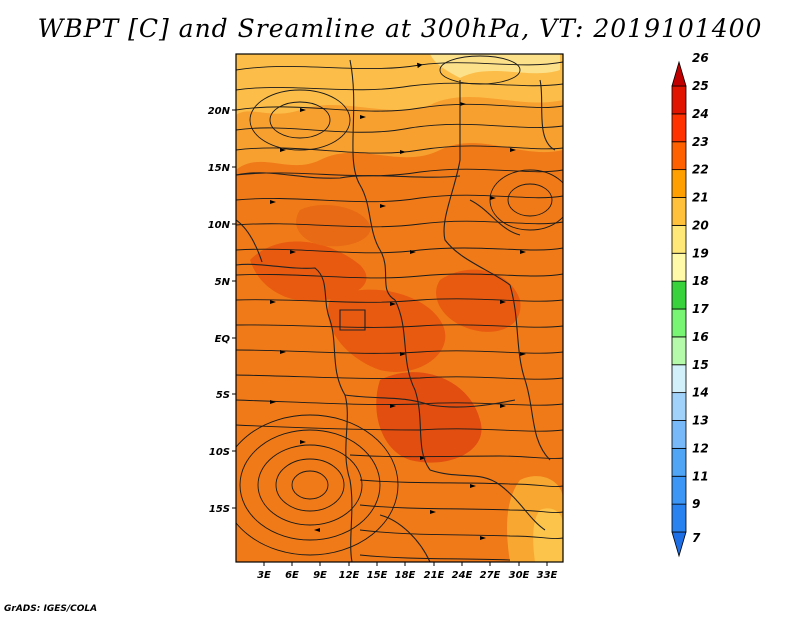 This screenshot has width=800, height=618. I want to click on colorbar-label: 16, so click(700, 337).